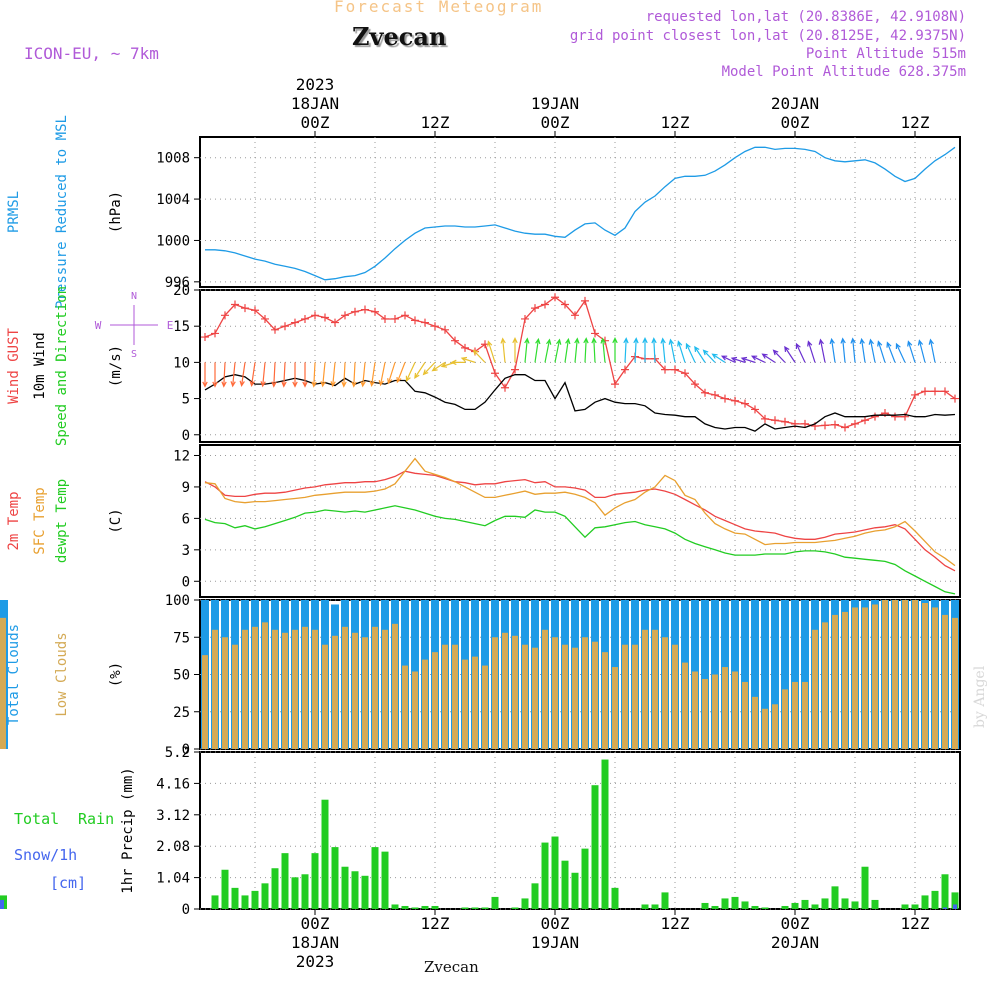 This screenshot has width=1000, height=1000. What do you see at coordinates (134, 296) in the screenshot?
I see `compass-north: N` at bounding box center [134, 296].